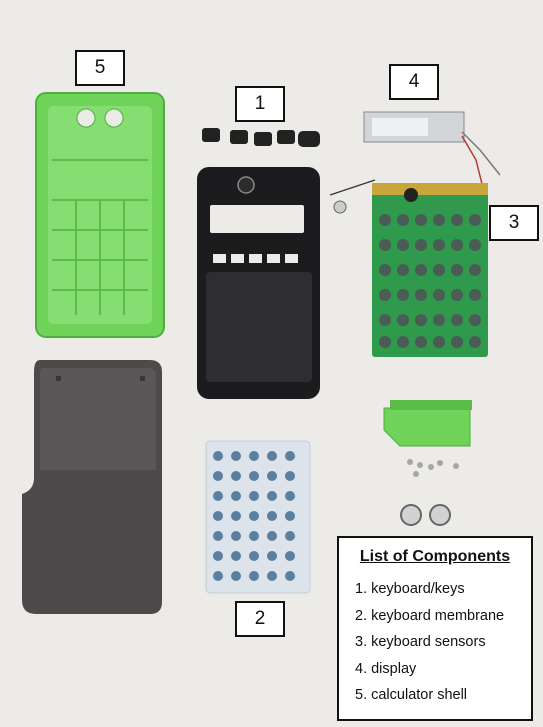 The image size is (543, 727). What do you see at coordinates (411, 695) in the screenshot?
I see `legend-item: 5. calculator shell` at bounding box center [411, 695].